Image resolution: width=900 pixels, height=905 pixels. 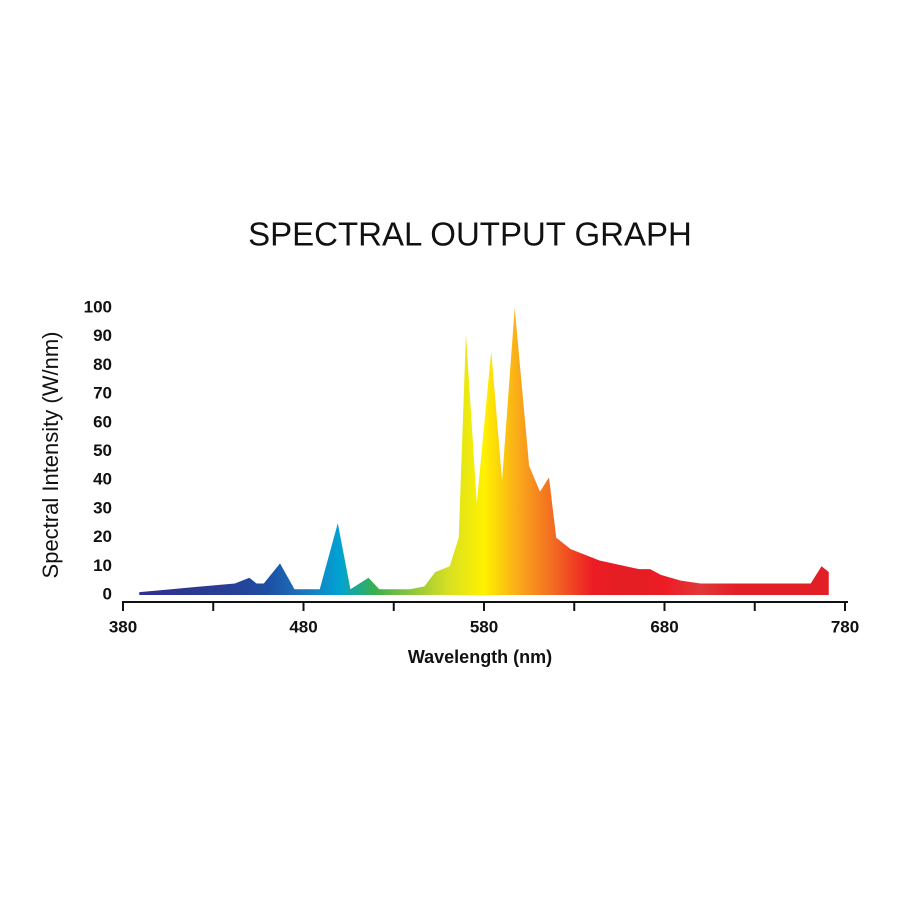 What do you see at coordinates (102, 335) in the screenshot?
I see `y-tick-label: 90` at bounding box center [102, 335].